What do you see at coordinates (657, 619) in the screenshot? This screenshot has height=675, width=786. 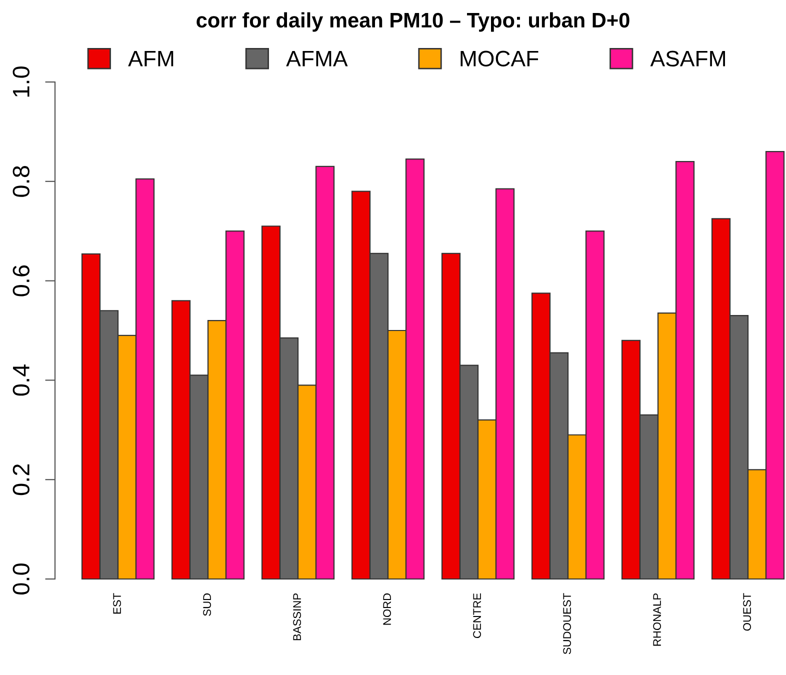 I see `x-tick-label: RHONALP` at bounding box center [657, 619].